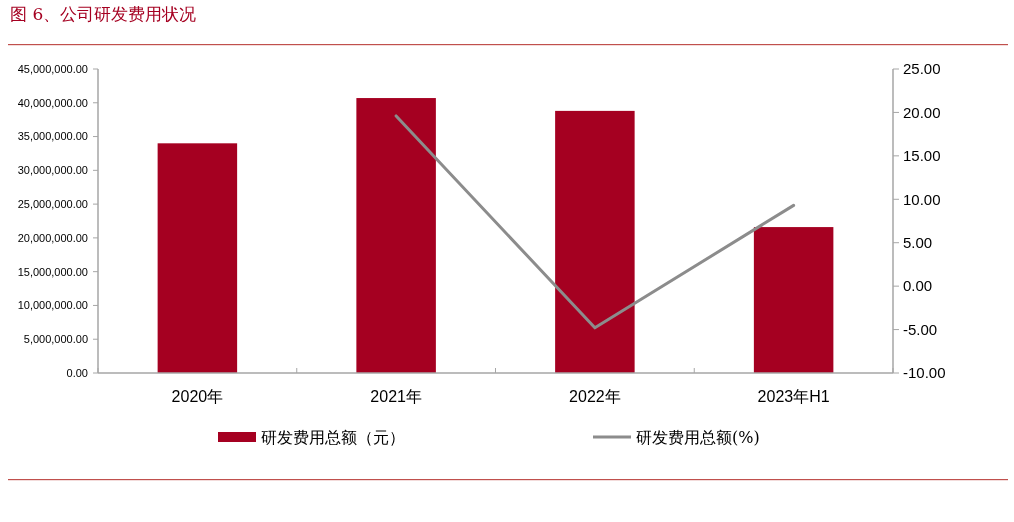  What do you see at coordinates (52, 170) in the screenshot?
I see `y-tick-label: 30,000,000.00` at bounding box center [52, 170].